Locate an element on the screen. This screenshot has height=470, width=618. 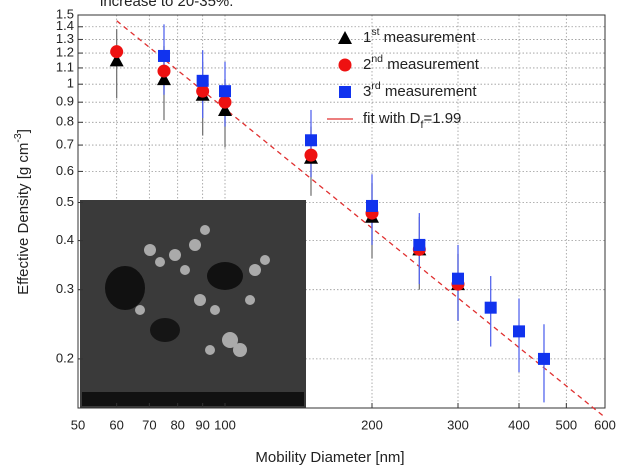
y-tick-label: 1.5 is located at coordinates (65, 13).